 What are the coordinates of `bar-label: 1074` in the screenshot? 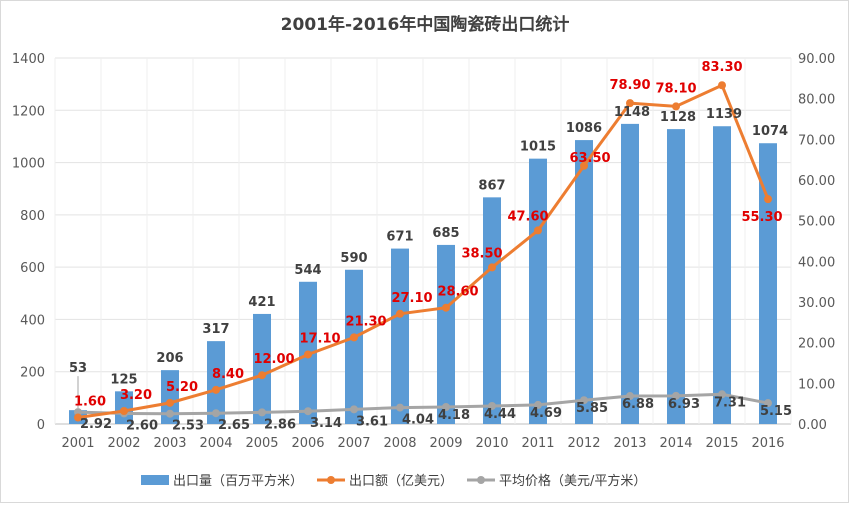 It's located at (770, 131).